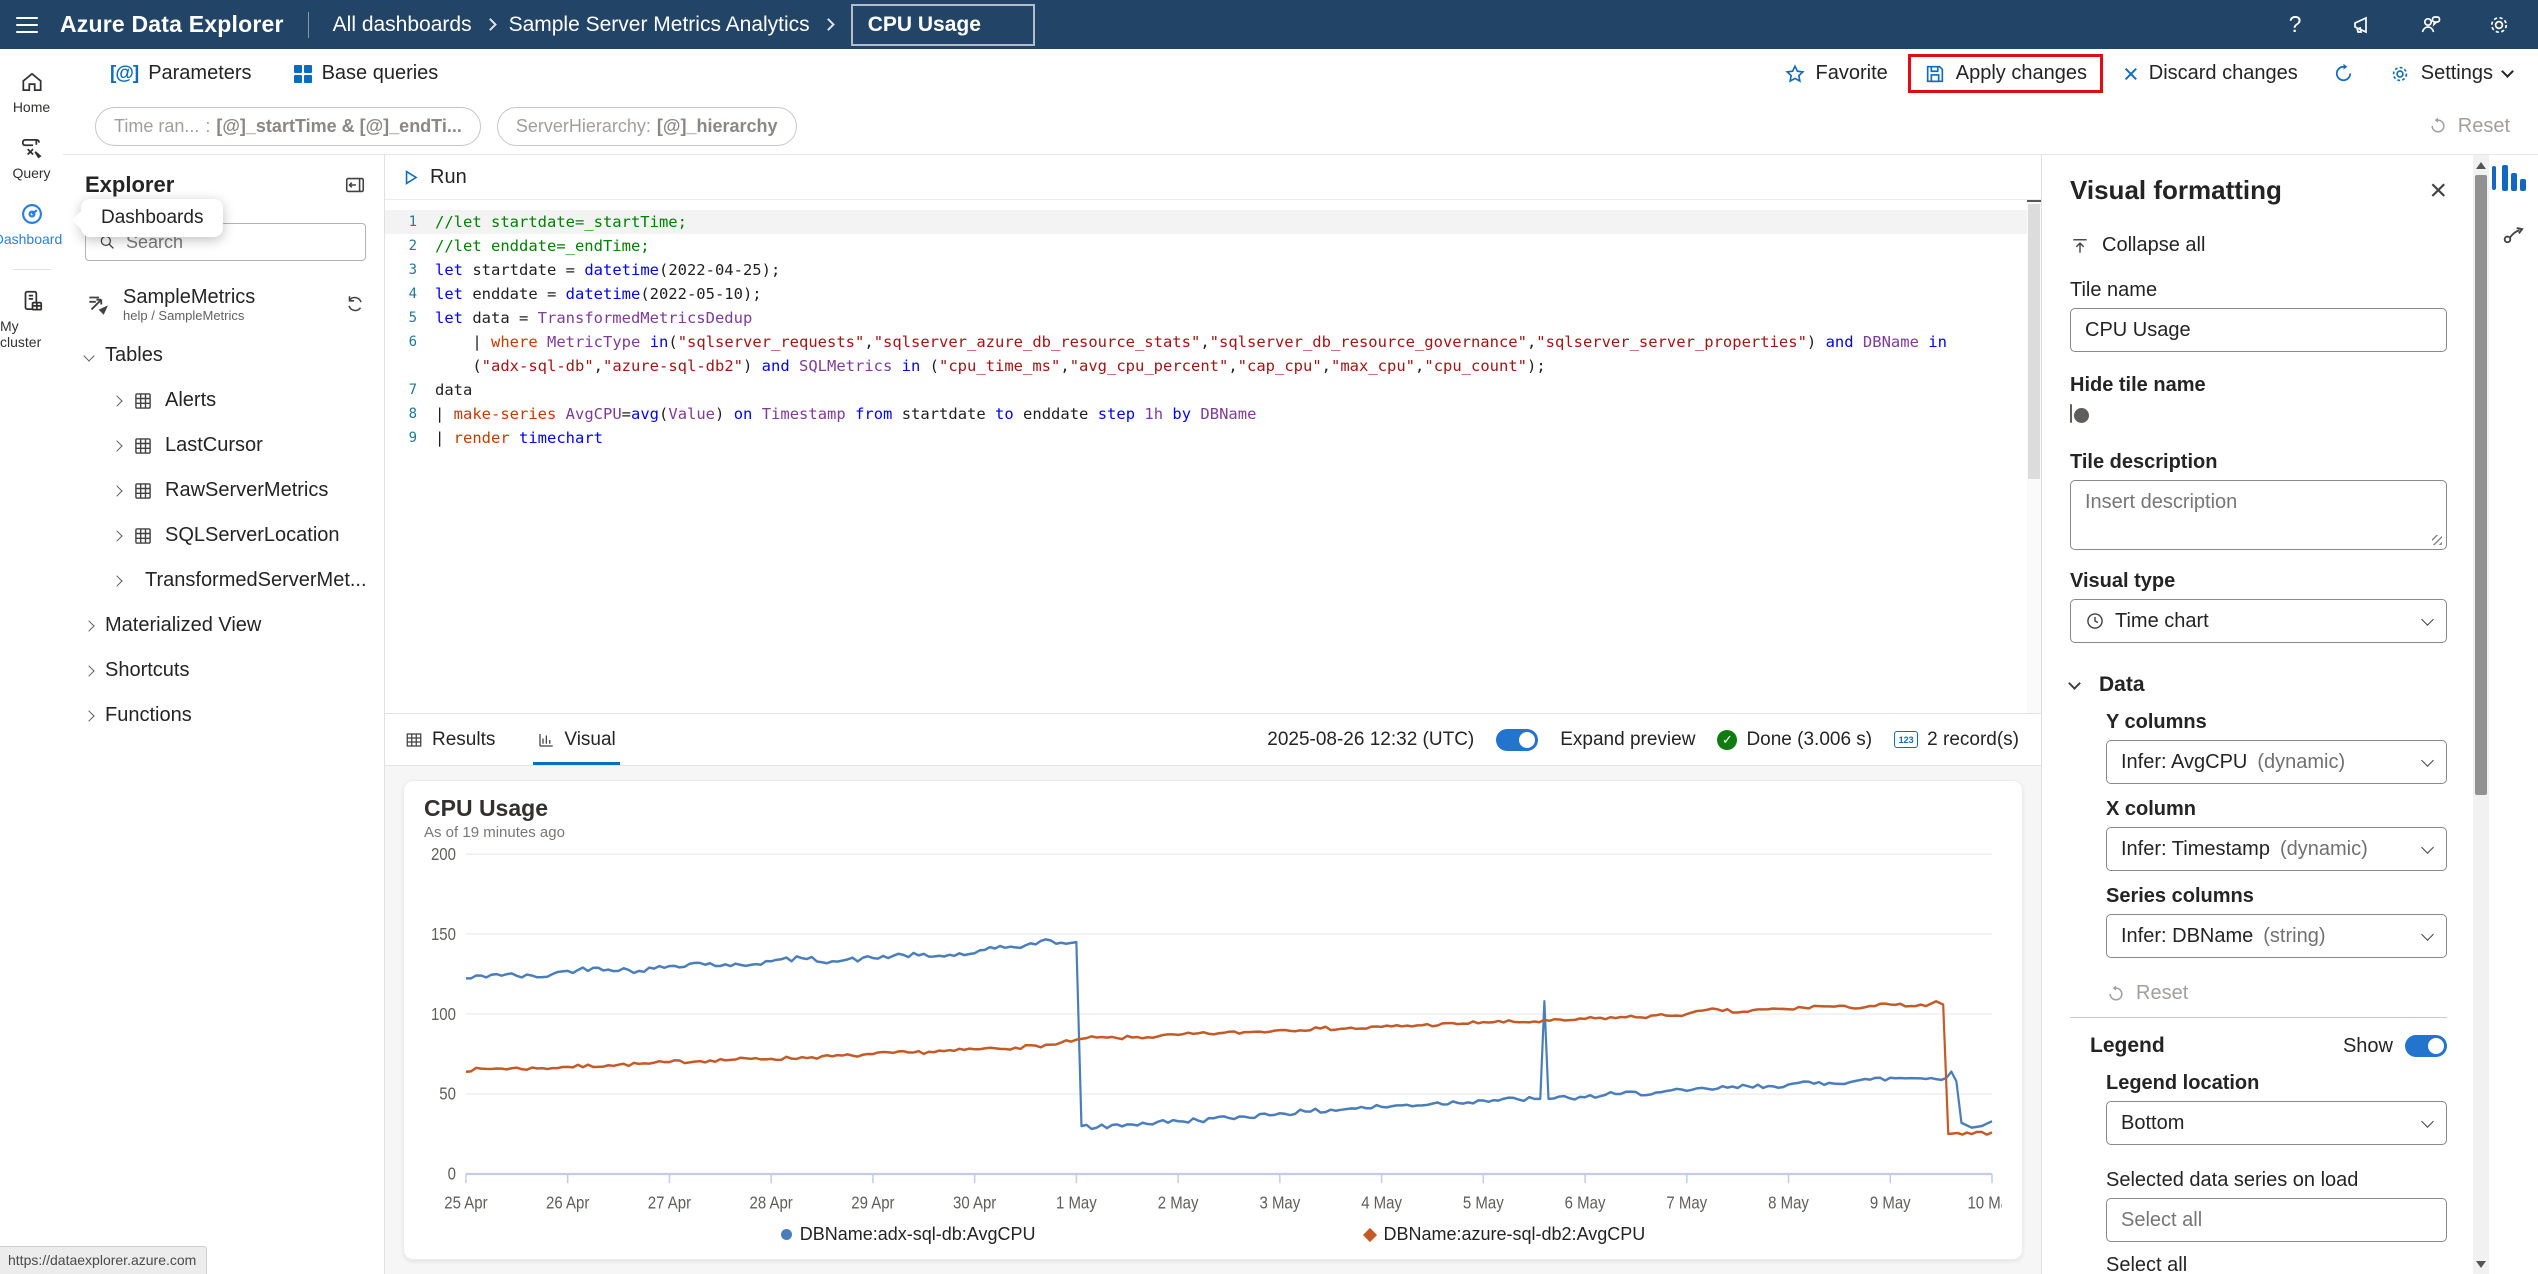 The width and height of the screenshot is (2538, 1274). Describe the element at coordinates (450, 739) in the screenshot. I see `tab-results: Results` at that location.